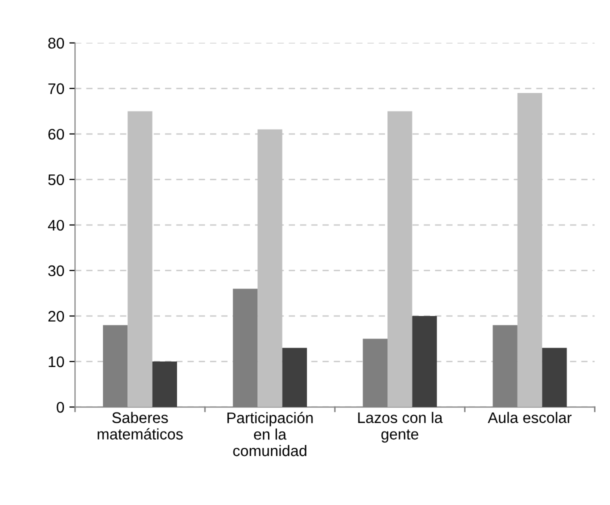  I want to click on y-tick-label: 60, so click(56, 134).